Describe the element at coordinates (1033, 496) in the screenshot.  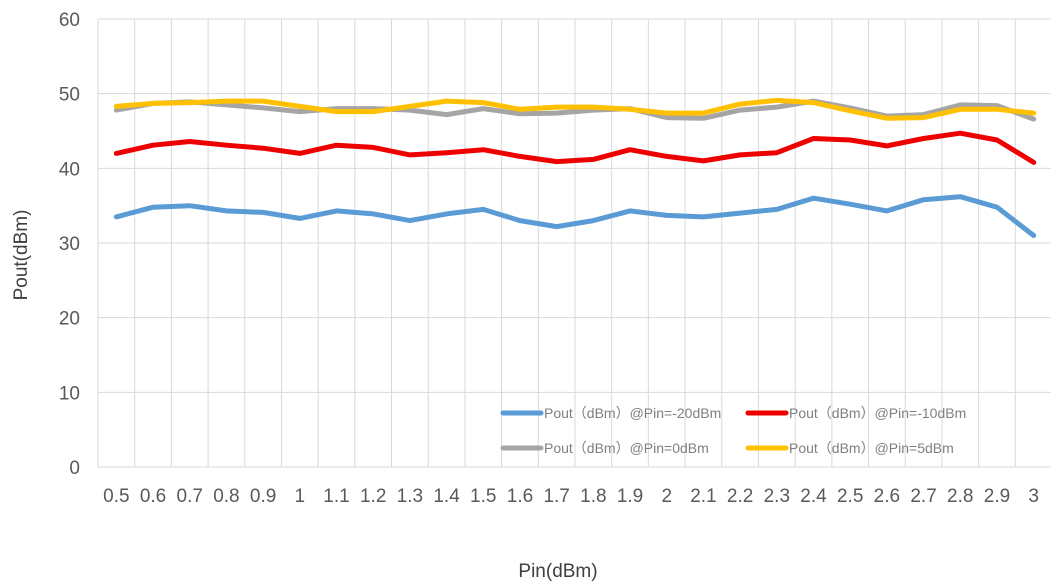
I see `x-tick-label: 3` at that location.